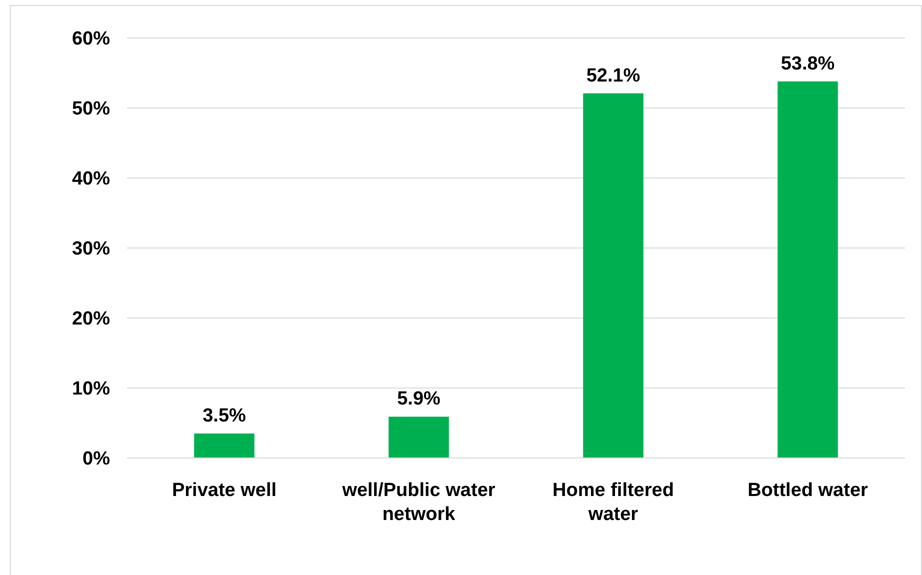 The width and height of the screenshot is (922, 575). I want to click on x-tick-label: Private well, so click(224, 490).